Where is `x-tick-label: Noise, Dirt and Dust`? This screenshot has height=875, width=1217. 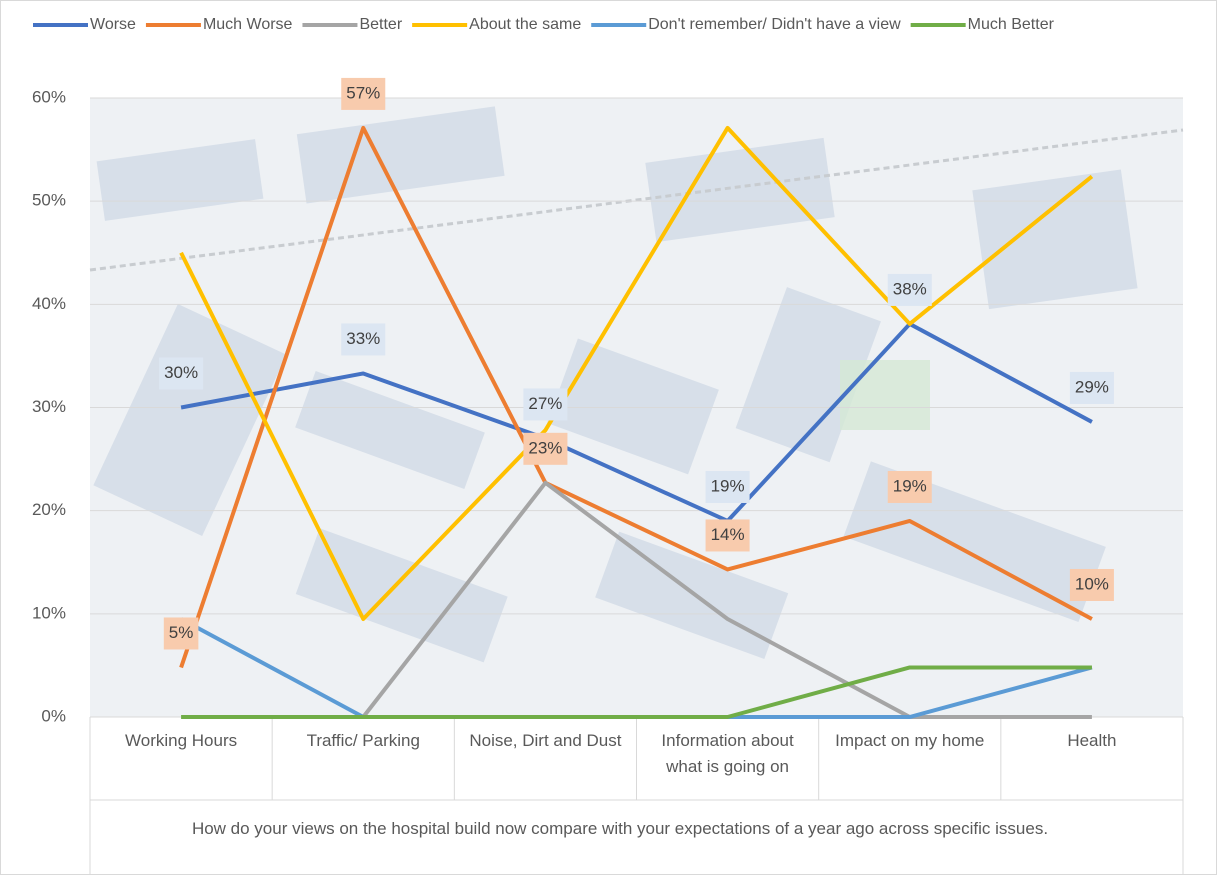
x-tick-label: Noise, Dirt and Dust is located at coordinates (545, 740).